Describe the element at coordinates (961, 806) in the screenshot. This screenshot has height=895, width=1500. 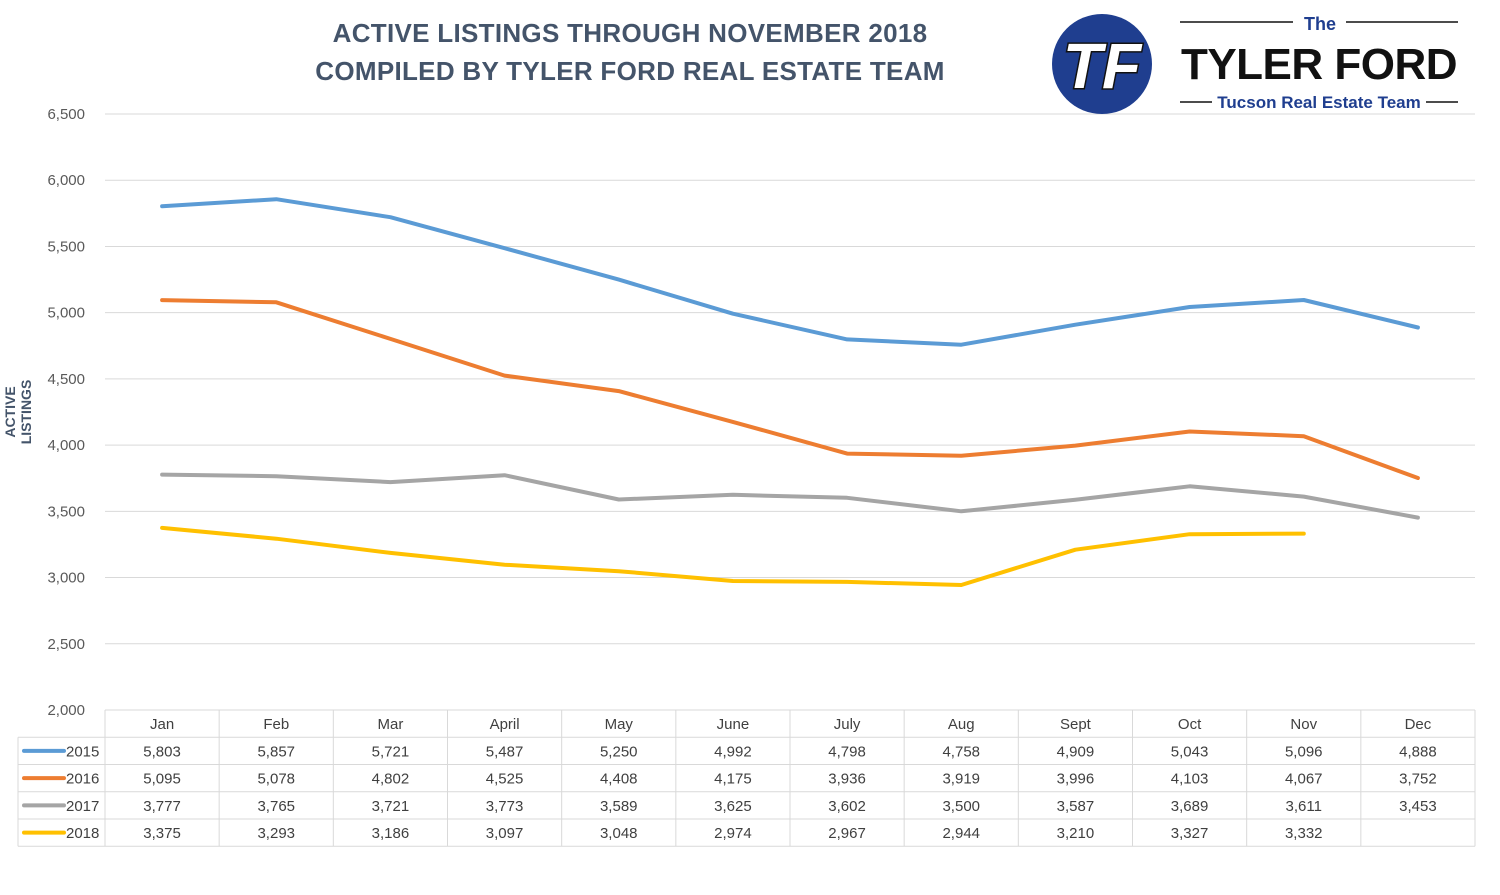
I see `data-label: 3,500` at that location.